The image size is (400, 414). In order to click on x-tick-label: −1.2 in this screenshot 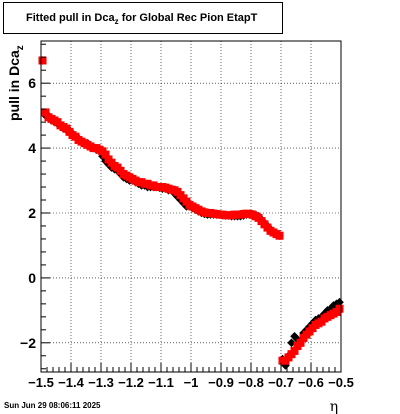, I will do `click(131, 382)`.